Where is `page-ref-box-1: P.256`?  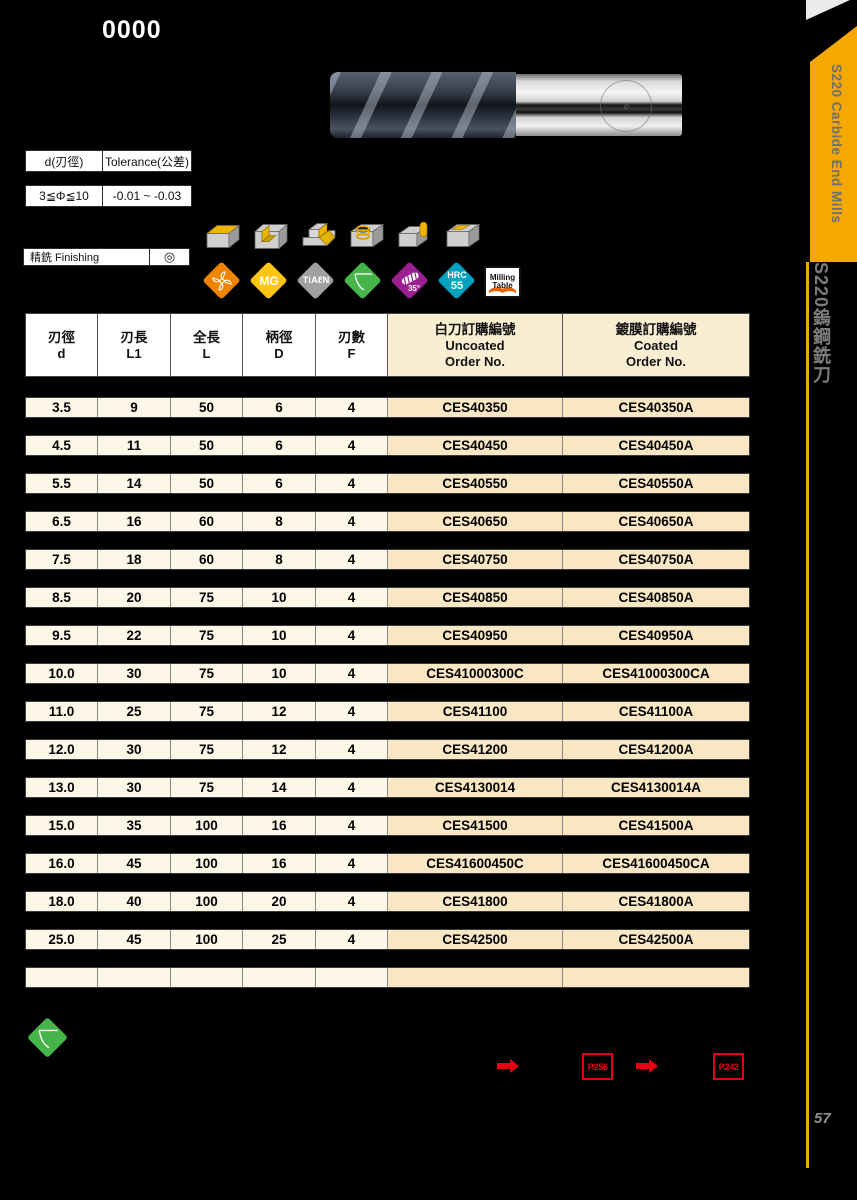 page-ref-box-1: P.256 is located at coordinates (597, 1066).